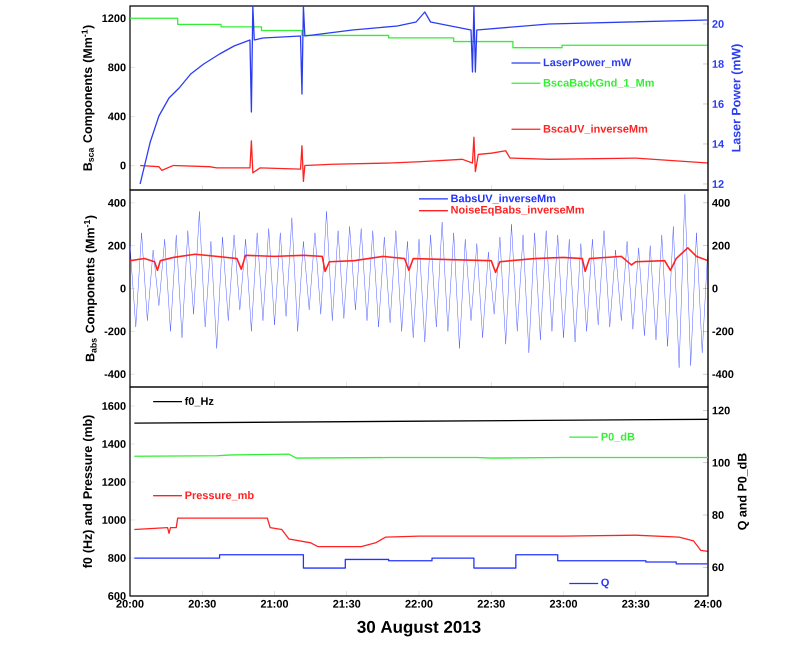 This screenshot has height=663, width=806. Describe the element at coordinates (721, 246) in the screenshot. I see `y2-tick-label: 200` at that location.